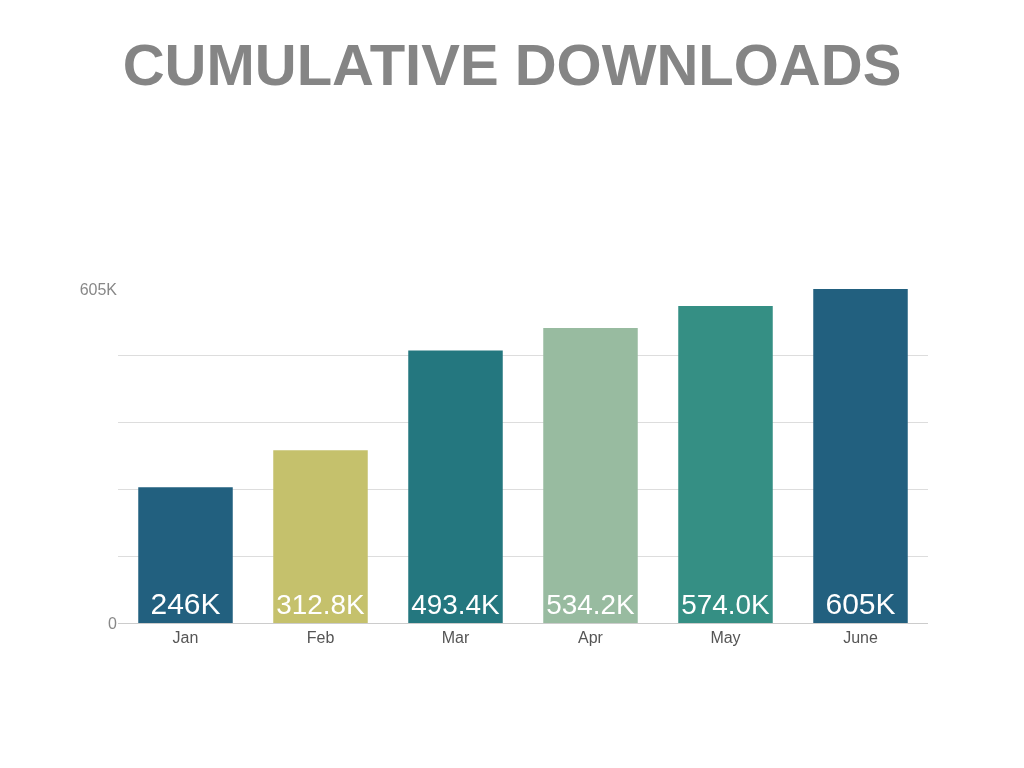 This screenshot has width=1024, height=768. What do you see at coordinates (591, 638) in the screenshot?
I see `x-tick-label: Apr` at bounding box center [591, 638].